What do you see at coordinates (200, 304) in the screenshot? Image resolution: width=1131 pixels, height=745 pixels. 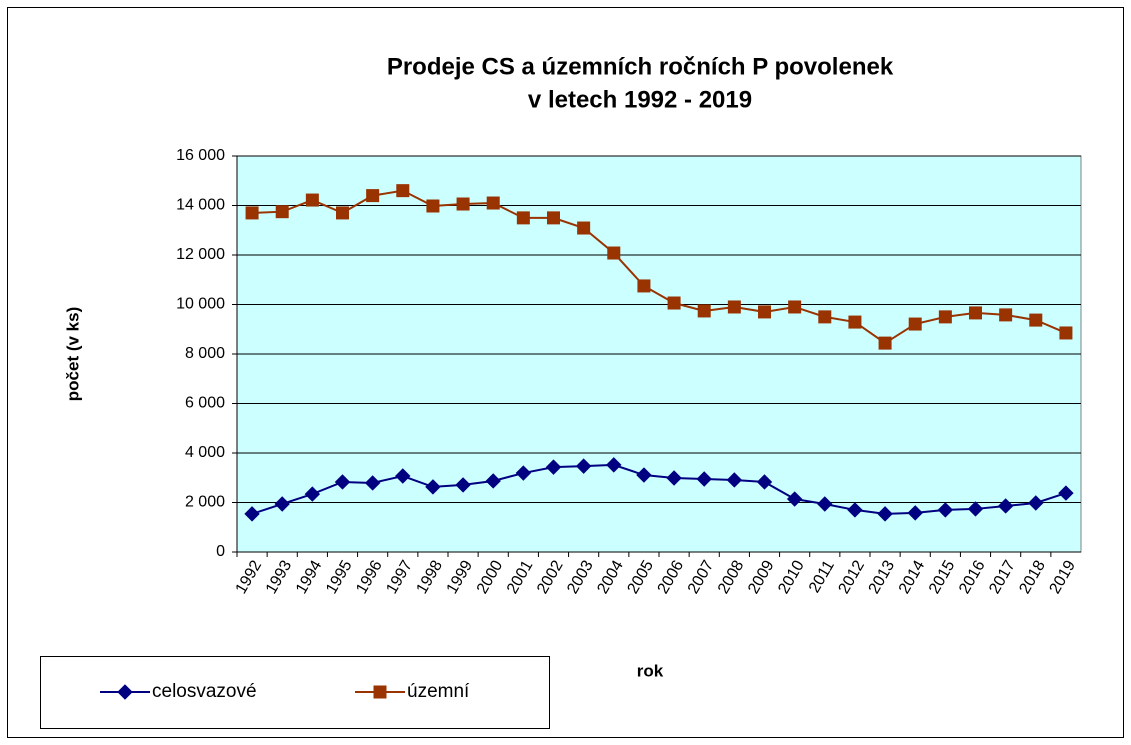 I see `y-tick-label: 10 000` at bounding box center [200, 304].